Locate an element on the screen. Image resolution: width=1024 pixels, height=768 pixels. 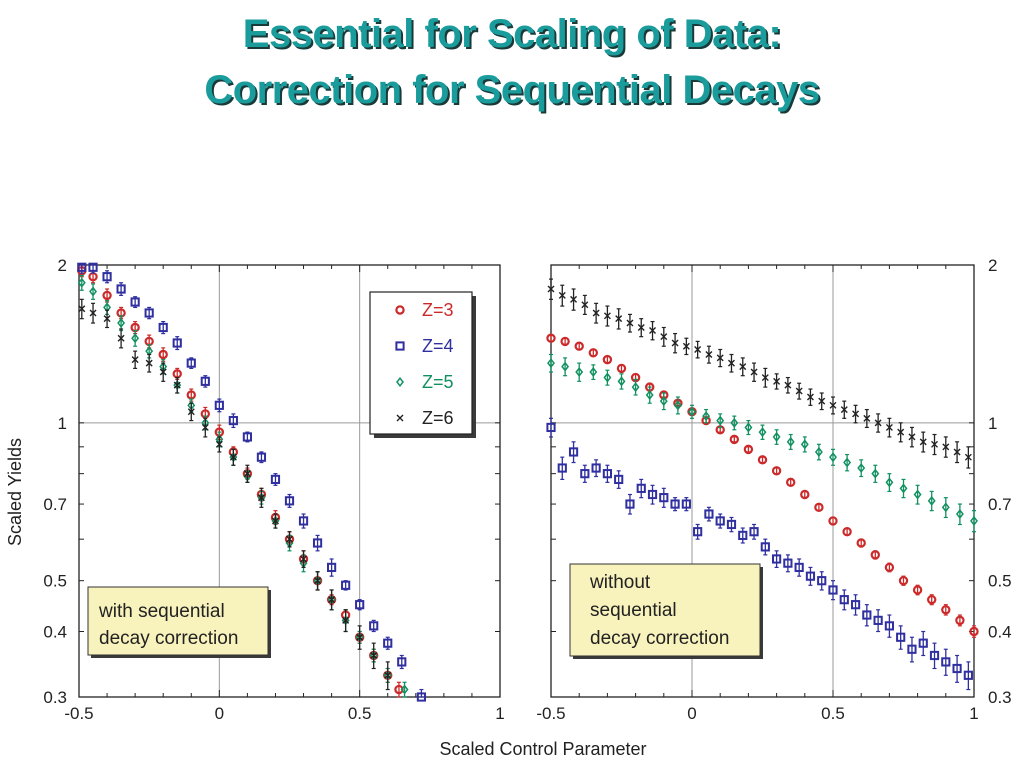
left-annotation-line-1: with sequential is located at coordinates (161, 611).